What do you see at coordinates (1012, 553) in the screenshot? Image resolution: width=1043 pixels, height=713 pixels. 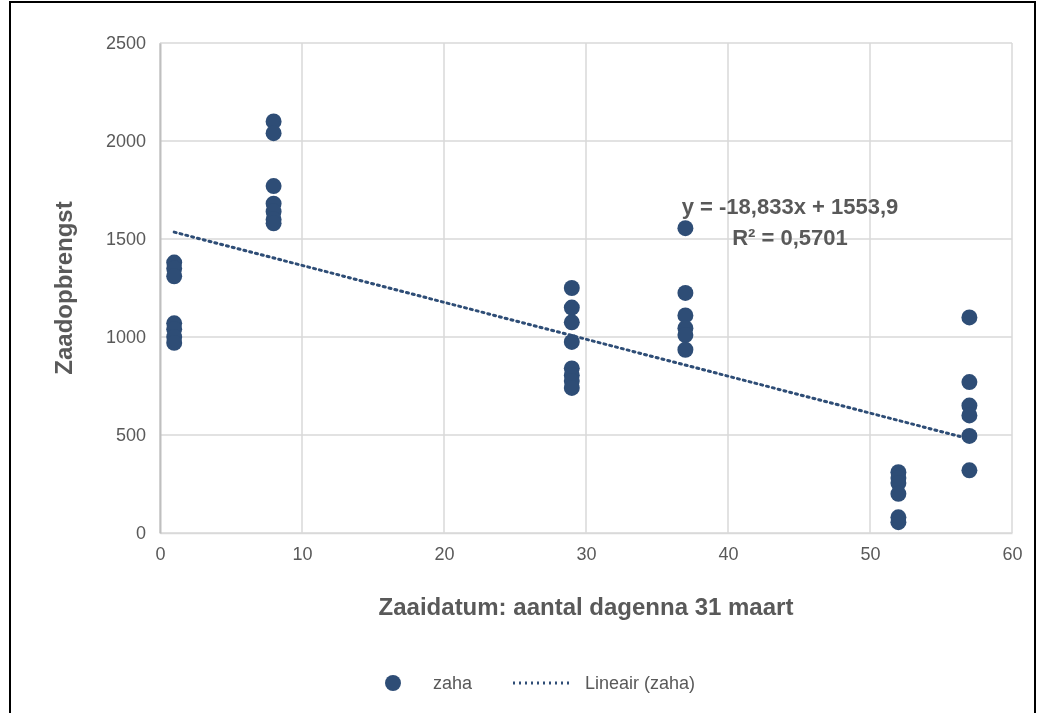 I see `x-tick-label: 60` at bounding box center [1012, 553].